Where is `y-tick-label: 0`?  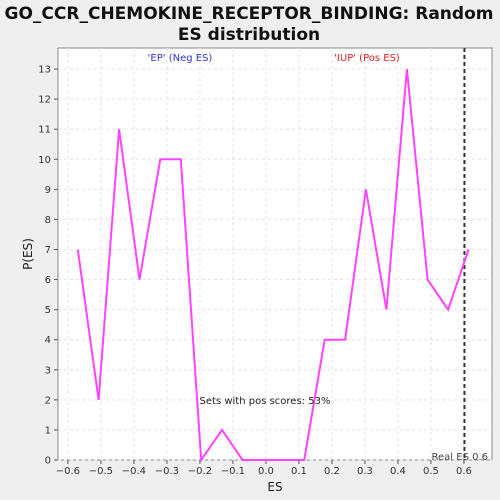 y-tick-label: 0 is located at coordinates (48, 461).